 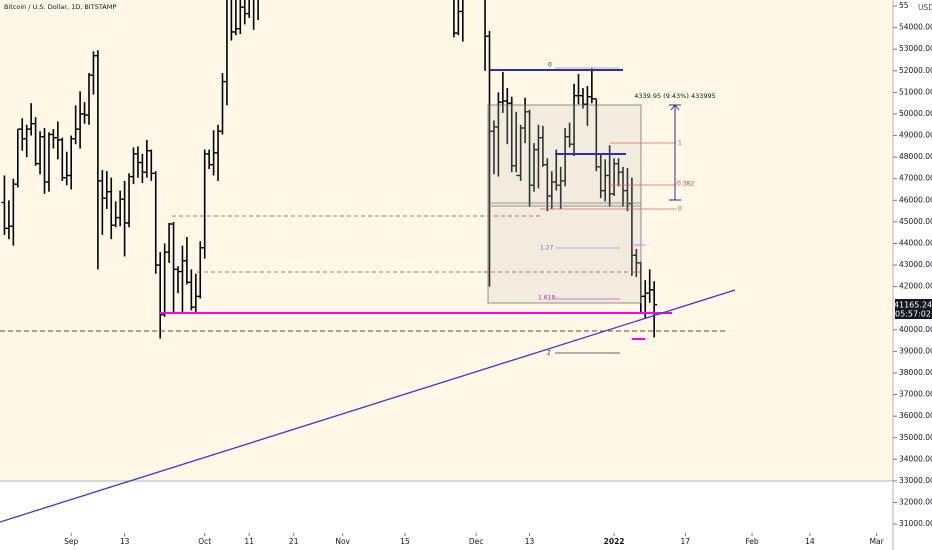 What do you see at coordinates (915, 91) in the screenshot?
I see `y-tick-label: 51000.00` at bounding box center [915, 91].